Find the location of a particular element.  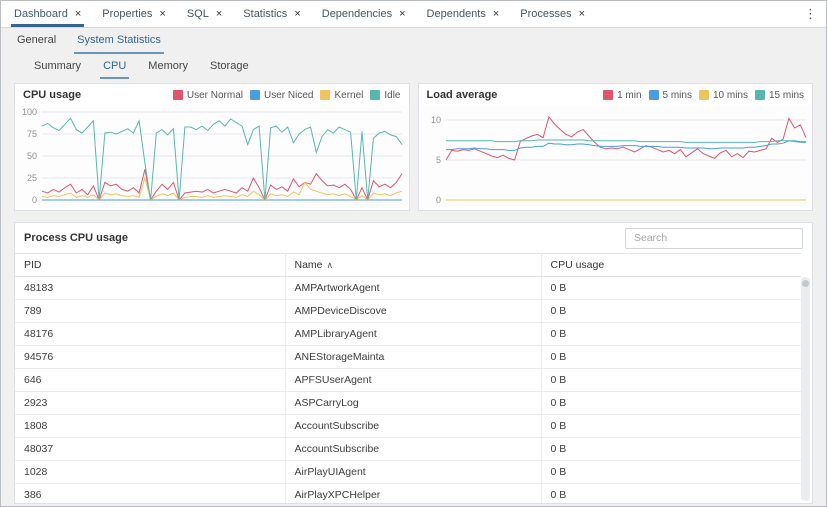

table-row: 646 APFSUserAgent 0 B is located at coordinates (408, 380).